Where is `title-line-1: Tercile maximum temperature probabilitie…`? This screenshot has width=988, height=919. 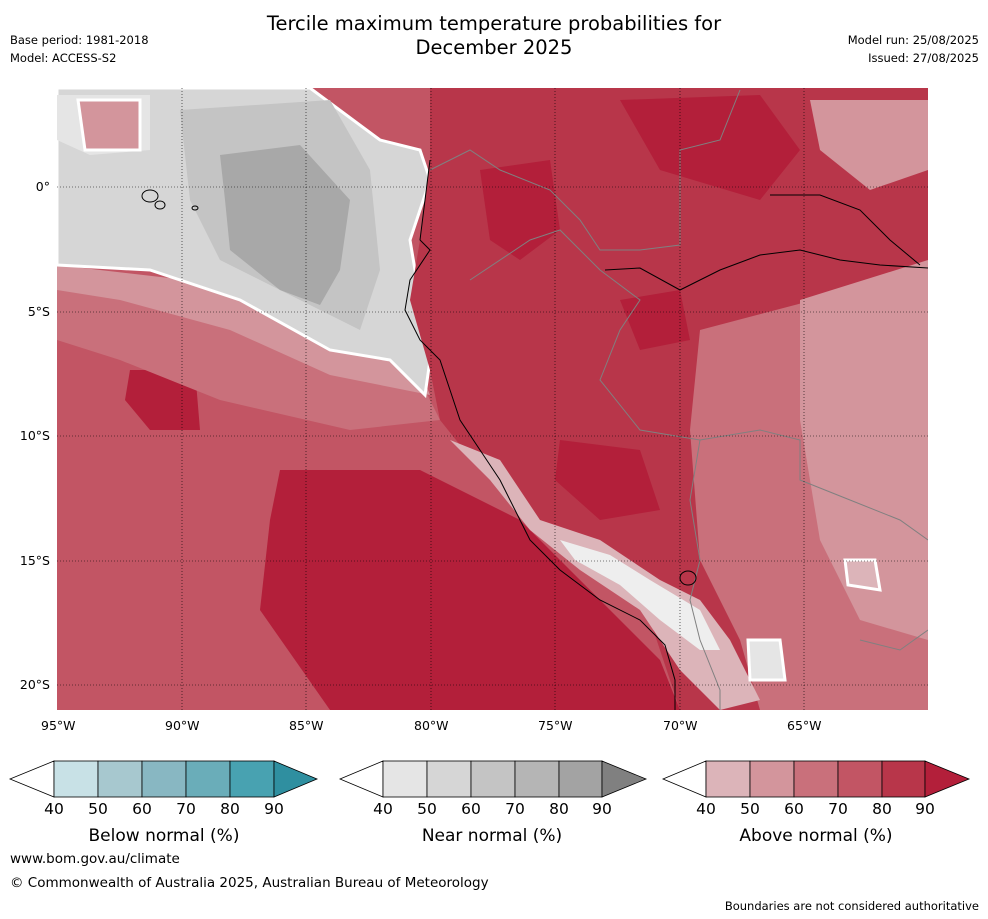 title-line-1: Tercile maximum temperature probabilitie… is located at coordinates (494, 23).